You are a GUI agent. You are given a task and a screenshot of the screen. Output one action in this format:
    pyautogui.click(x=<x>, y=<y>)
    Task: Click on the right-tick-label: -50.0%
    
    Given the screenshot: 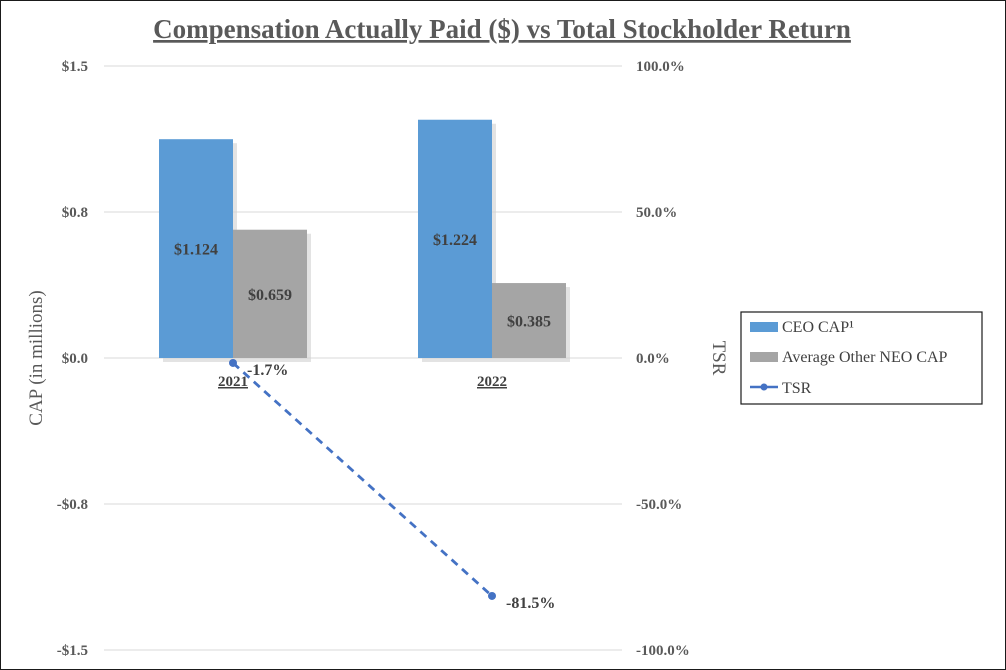 What is the action you would take?
    pyautogui.click(x=659, y=505)
    